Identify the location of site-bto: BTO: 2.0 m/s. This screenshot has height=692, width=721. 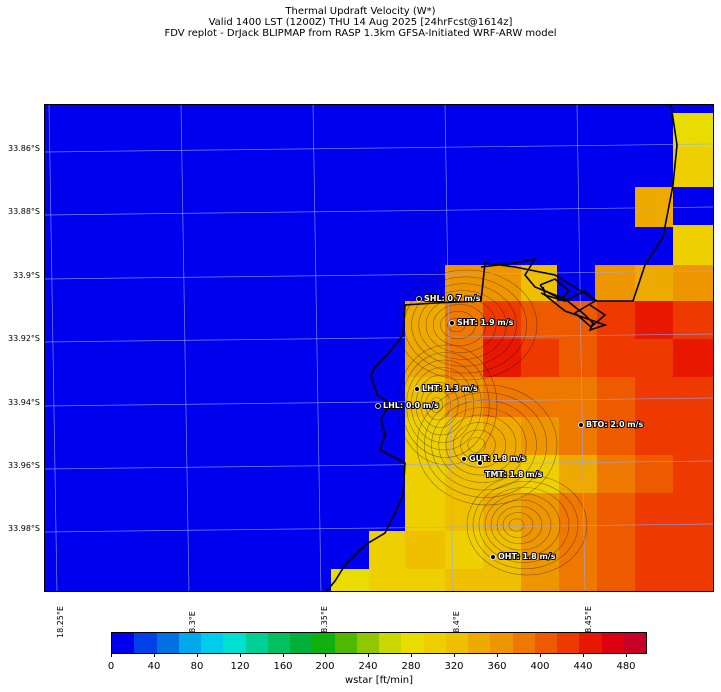
(611, 424).